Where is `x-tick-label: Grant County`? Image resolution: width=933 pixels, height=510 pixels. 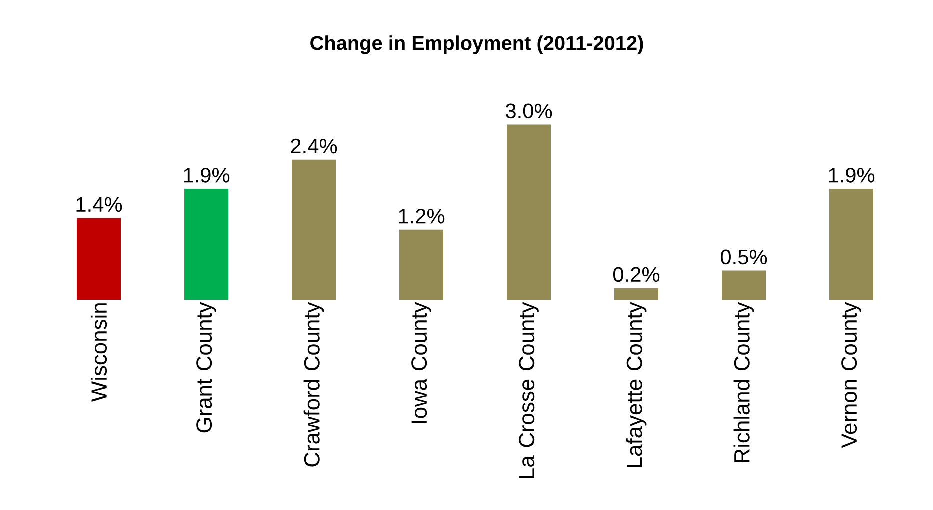 x-tick-label: Grant County is located at coordinates (206, 367).